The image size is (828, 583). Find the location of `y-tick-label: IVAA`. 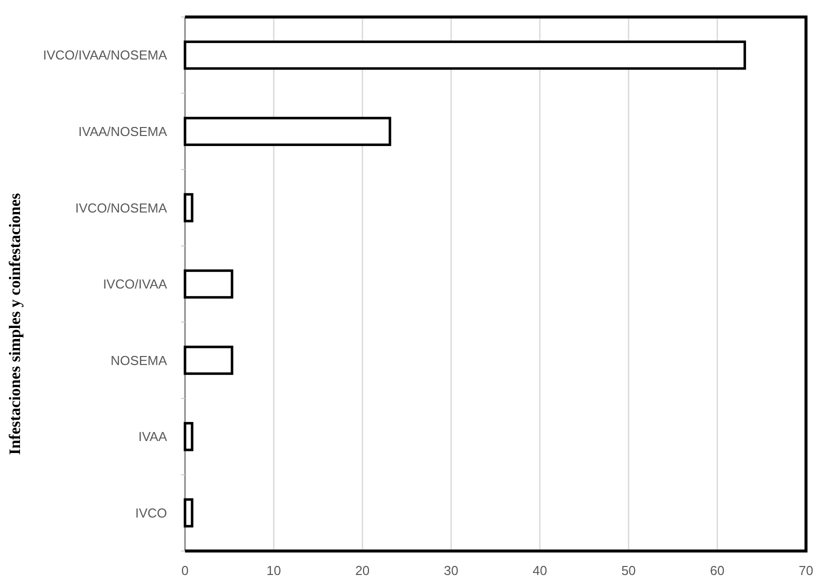

y-tick-label: IVAA is located at coordinates (153, 436).